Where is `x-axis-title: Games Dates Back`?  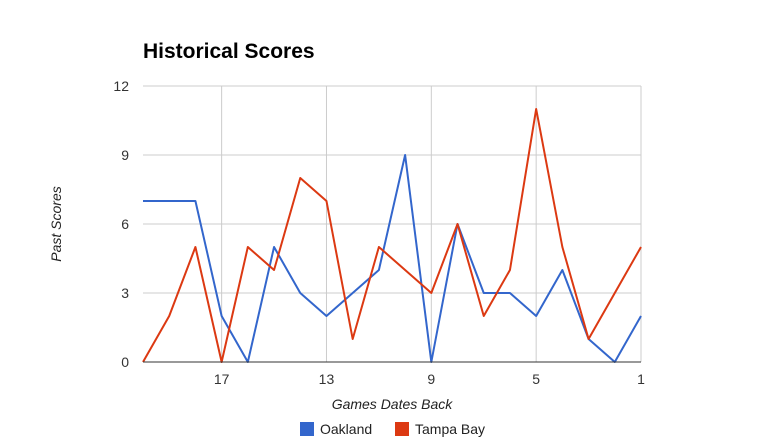 x-axis-title: Games Dates Back is located at coordinates (393, 404).